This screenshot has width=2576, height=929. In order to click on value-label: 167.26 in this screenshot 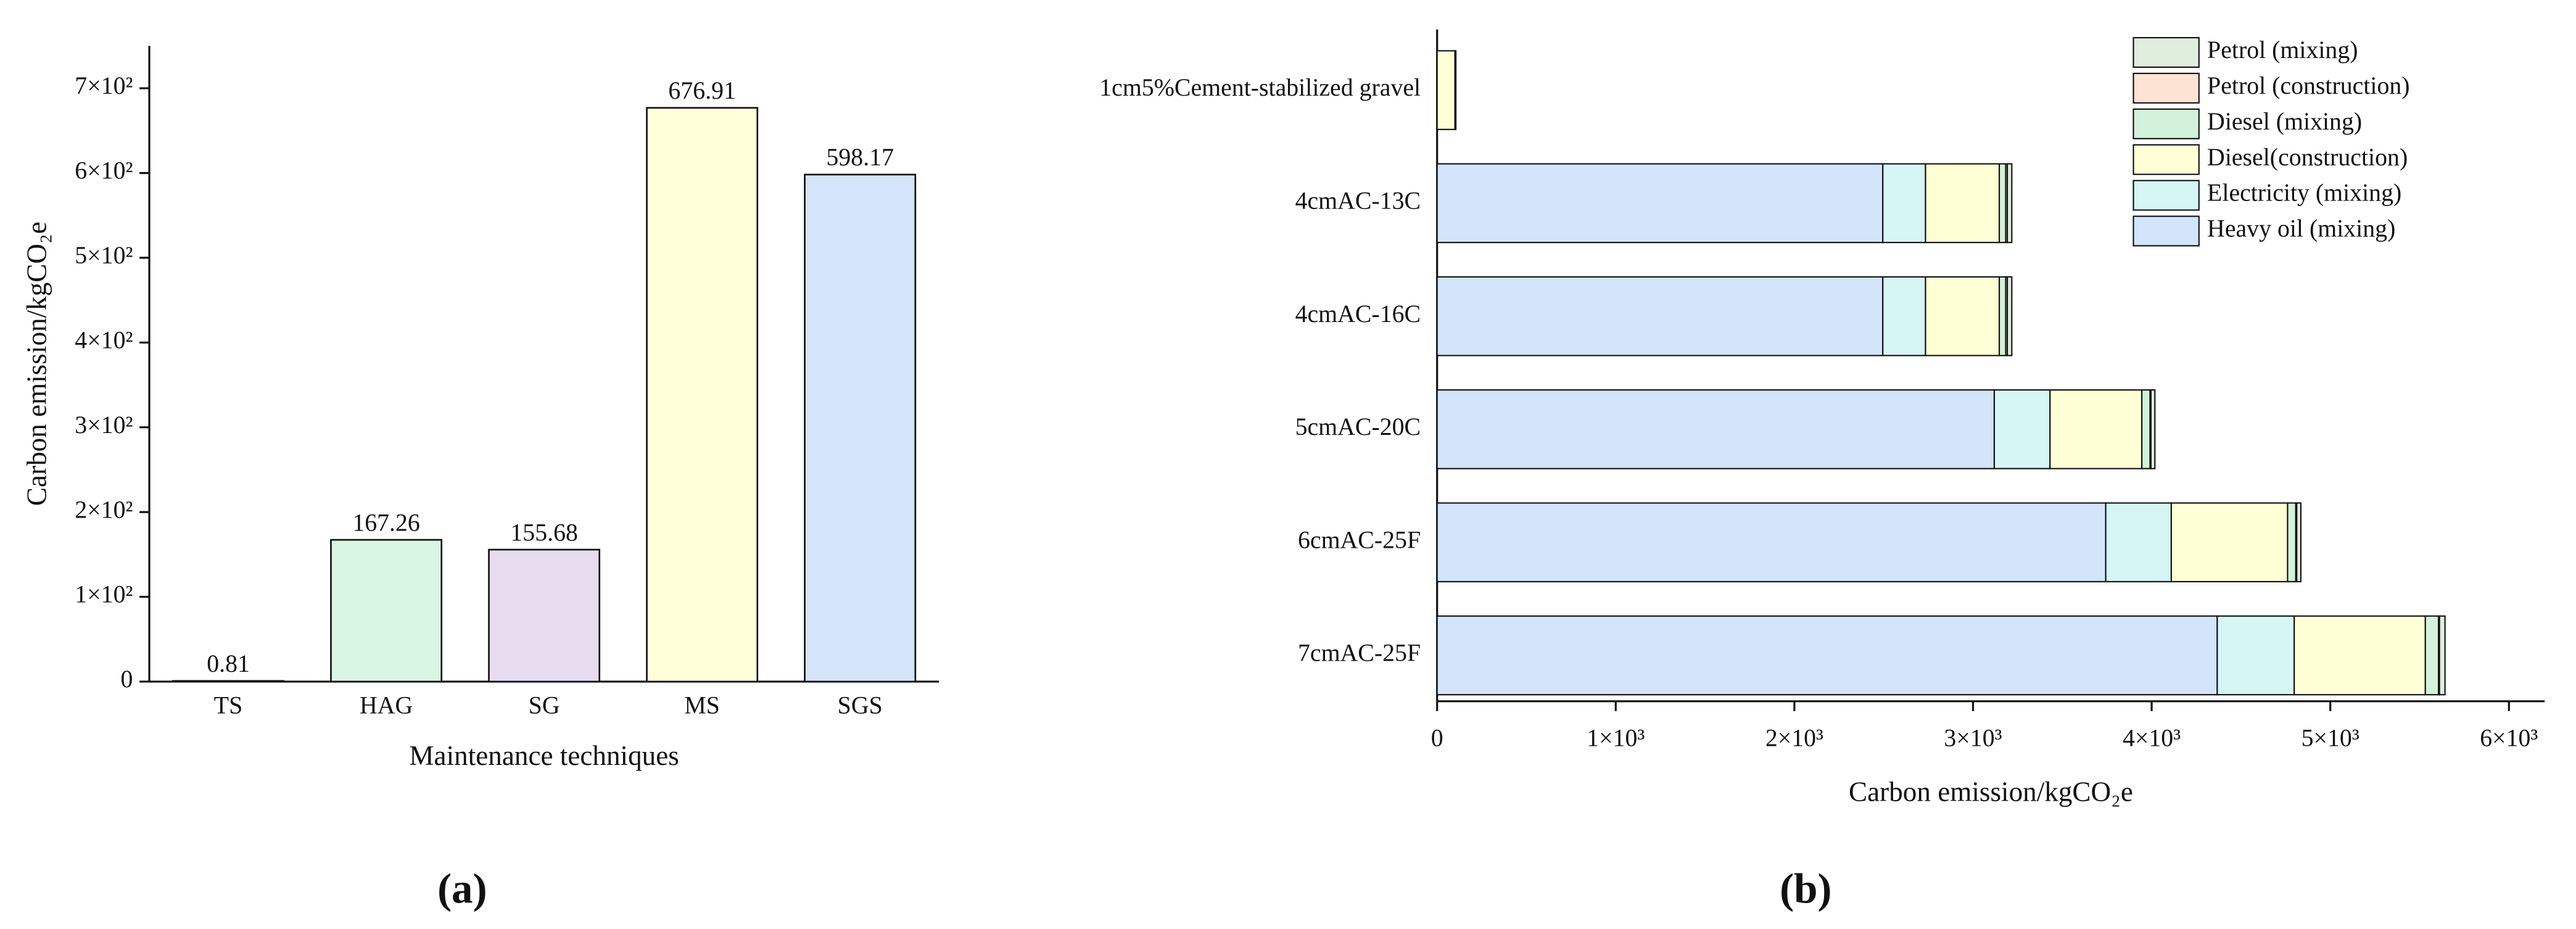, I will do `click(386, 522)`.